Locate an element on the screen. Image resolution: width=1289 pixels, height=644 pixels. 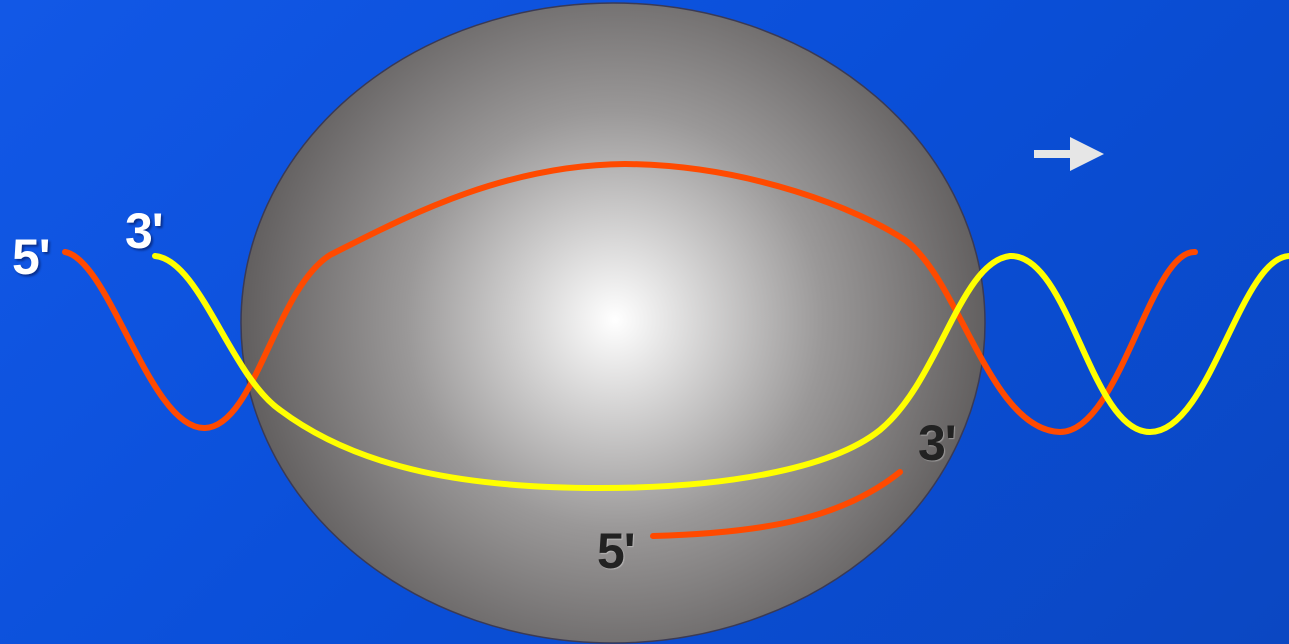
left-red-end-label: 5' is located at coordinates (31, 257).